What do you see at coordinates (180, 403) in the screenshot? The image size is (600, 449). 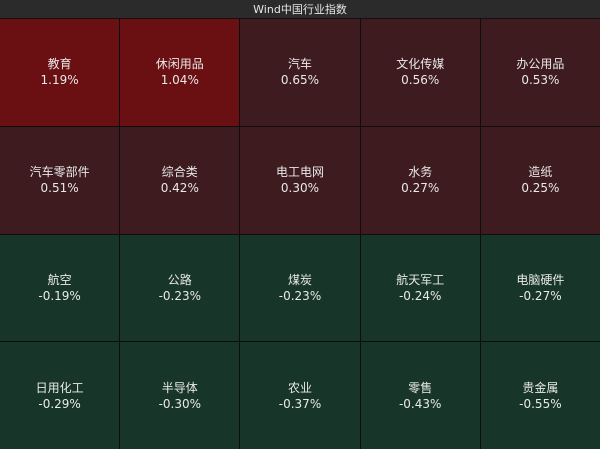 I see `industry-change: -0.30%` at bounding box center [180, 403].